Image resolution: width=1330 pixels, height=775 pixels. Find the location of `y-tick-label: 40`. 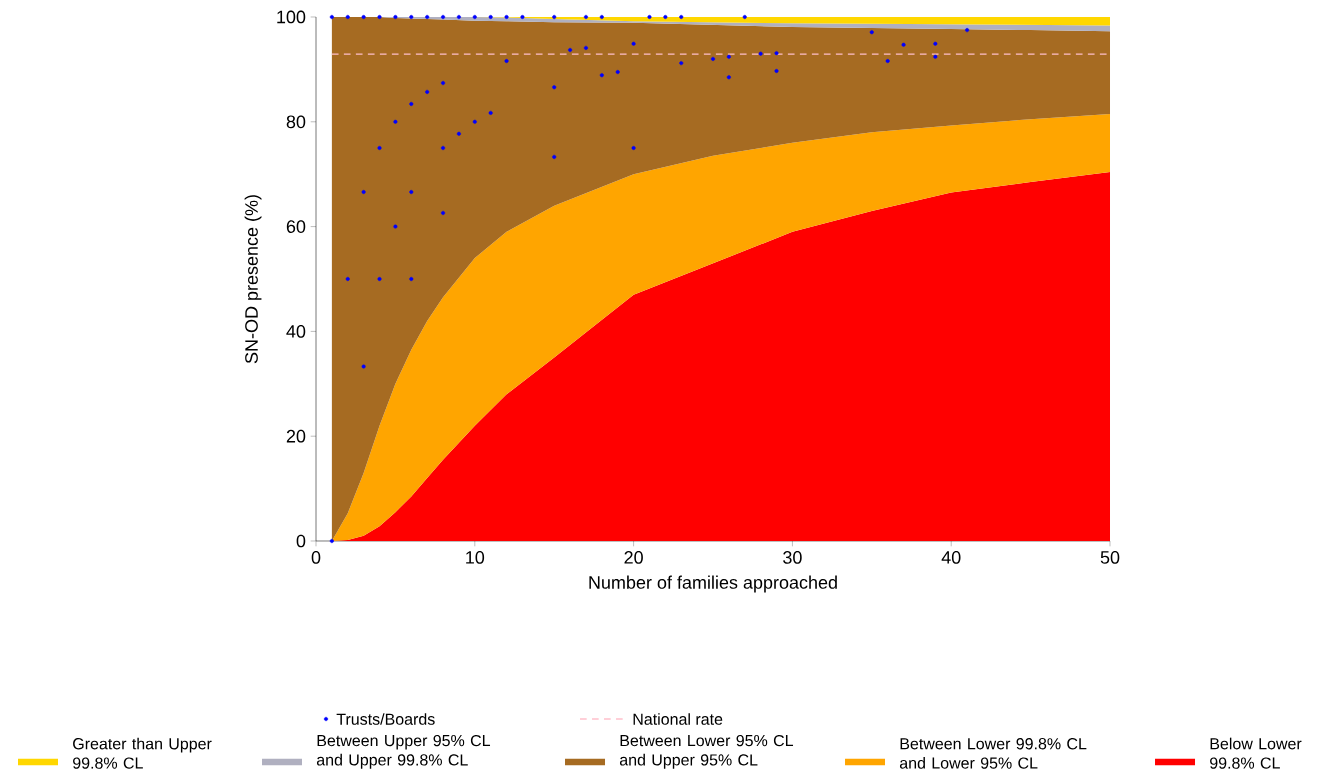

y-tick-label: 40 is located at coordinates (296, 331).